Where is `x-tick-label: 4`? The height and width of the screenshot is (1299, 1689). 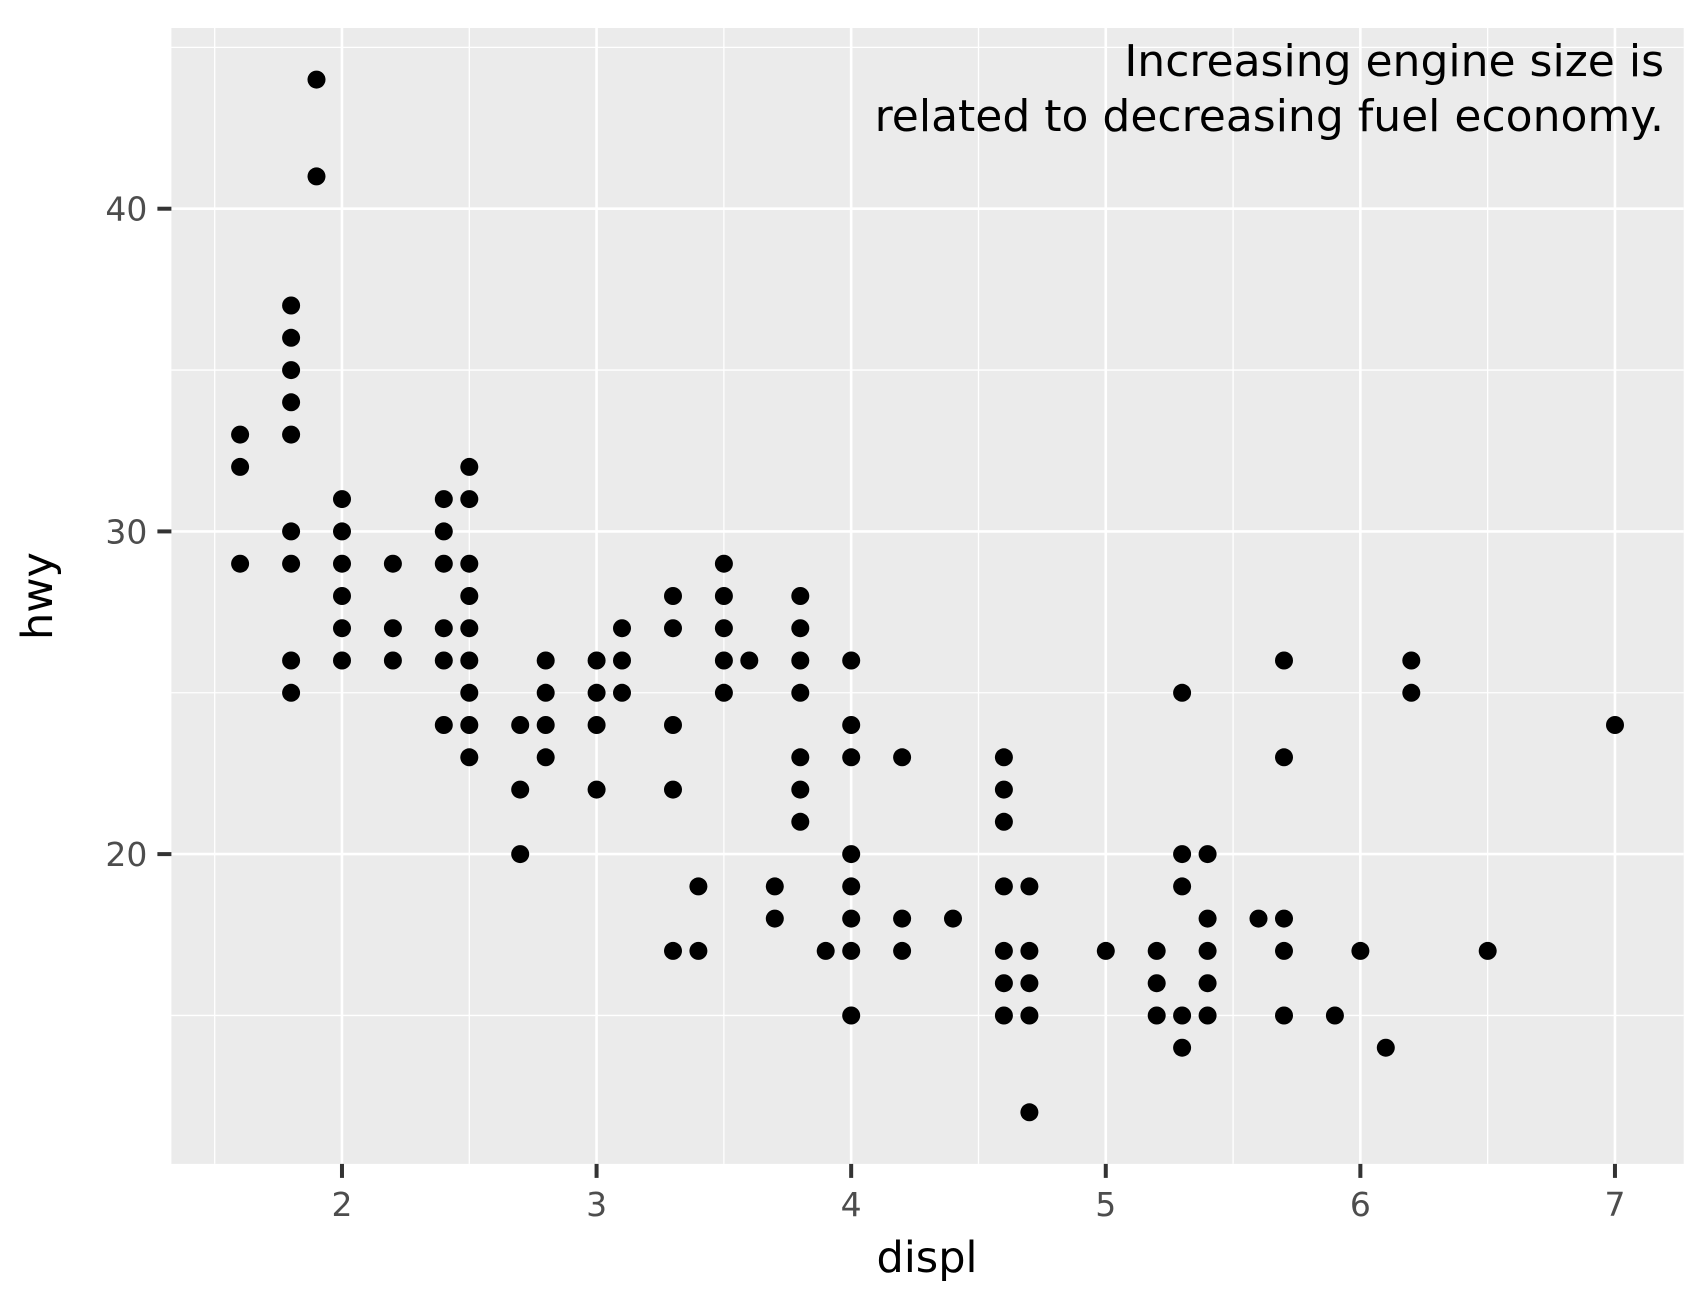 x-tick-label: 4 is located at coordinates (851, 1204).